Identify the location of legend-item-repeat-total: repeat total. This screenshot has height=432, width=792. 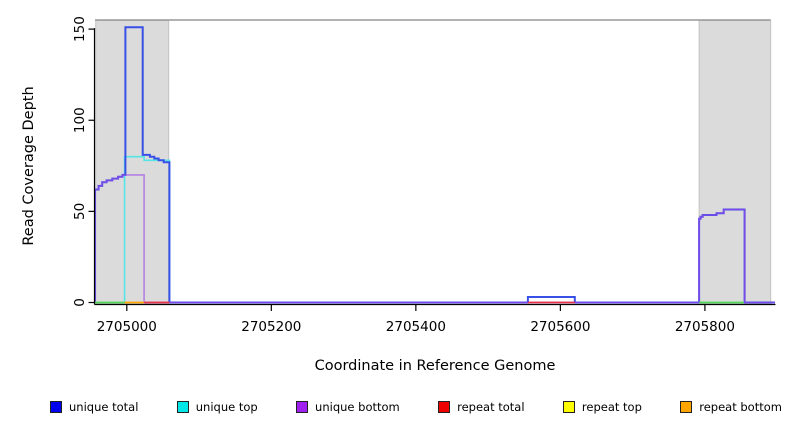
(481, 407).